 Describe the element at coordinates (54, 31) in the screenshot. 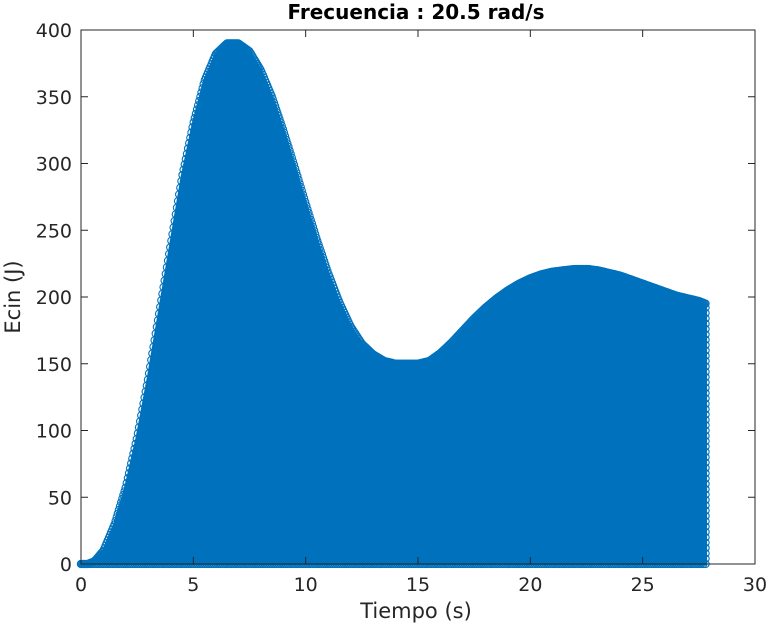

I see `y-tick-label: 400` at that location.